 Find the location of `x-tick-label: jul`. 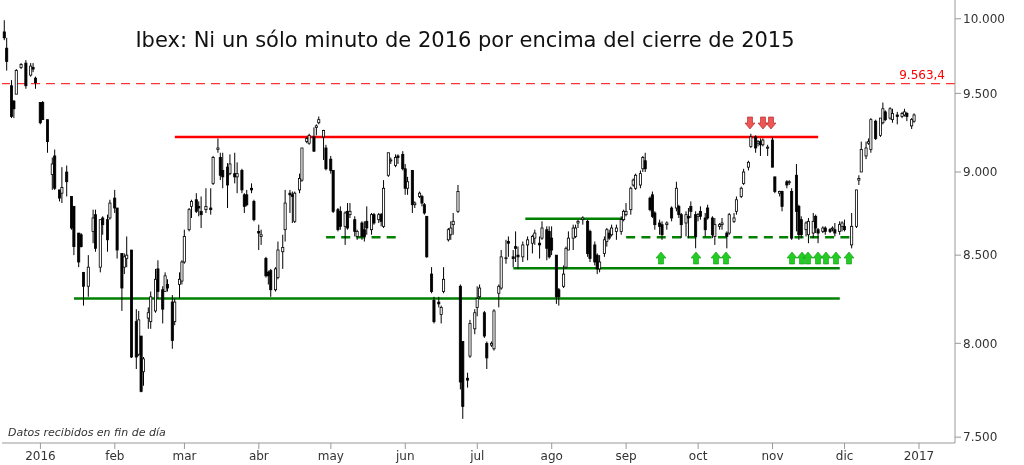

x-tick-label: jul is located at coordinates (477, 455).